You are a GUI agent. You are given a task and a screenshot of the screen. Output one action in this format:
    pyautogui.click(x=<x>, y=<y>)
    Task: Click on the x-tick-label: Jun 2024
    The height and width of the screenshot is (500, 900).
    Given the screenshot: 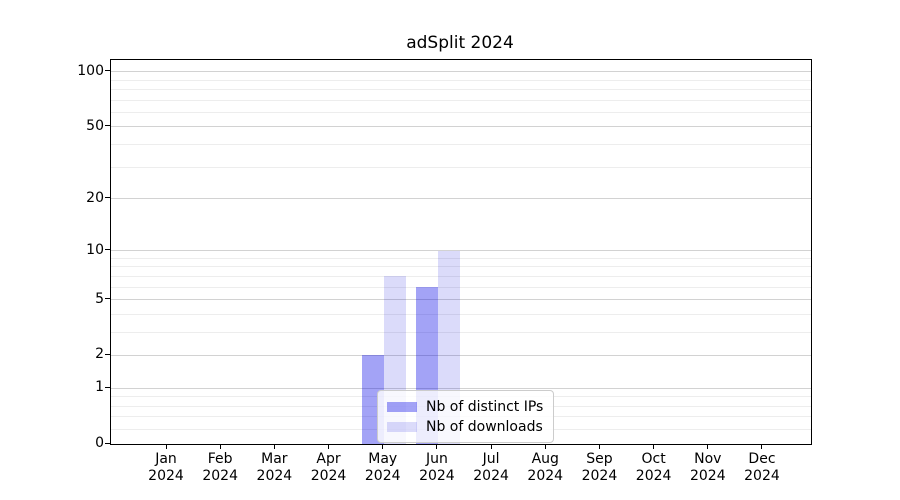 What is the action you would take?
    pyautogui.click(x=437, y=468)
    